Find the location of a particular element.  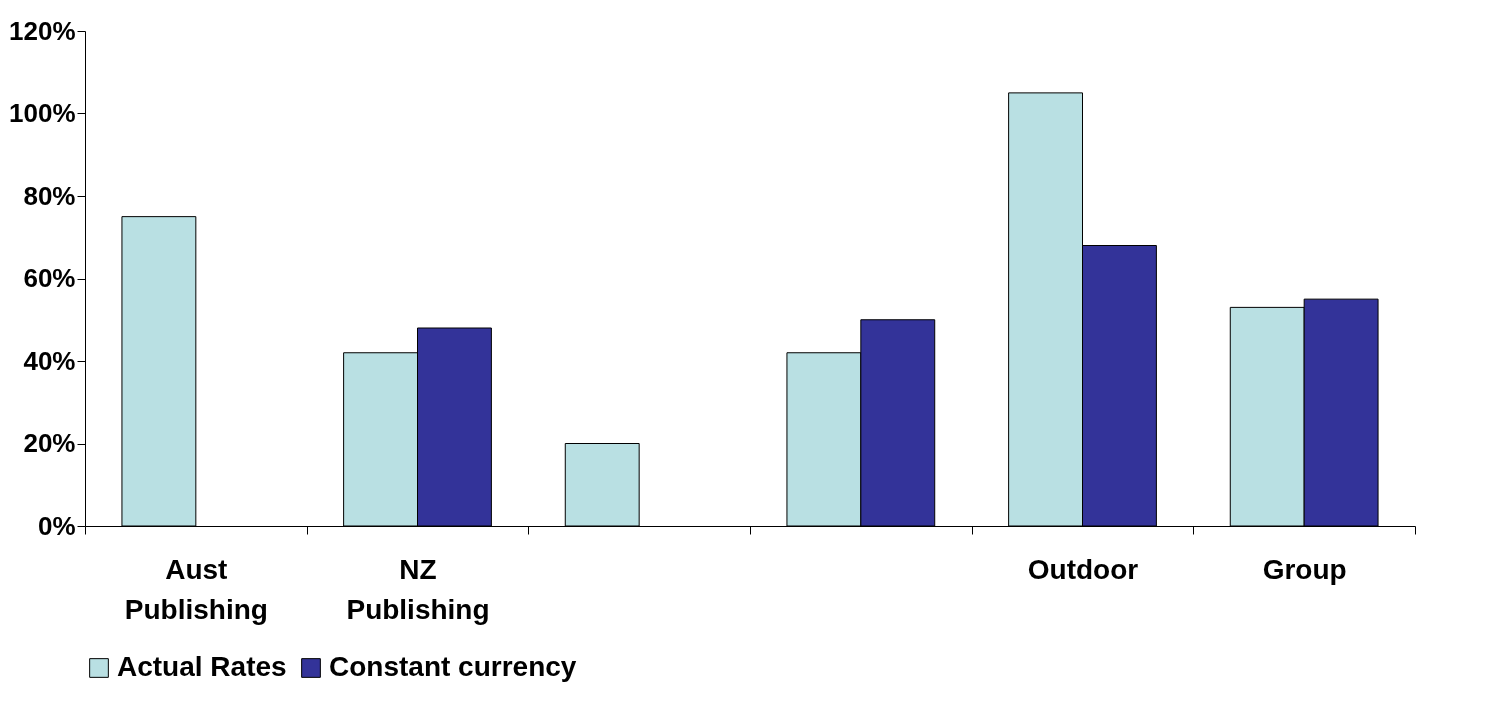

y-tick-label: 0% is located at coordinates (56, 525).